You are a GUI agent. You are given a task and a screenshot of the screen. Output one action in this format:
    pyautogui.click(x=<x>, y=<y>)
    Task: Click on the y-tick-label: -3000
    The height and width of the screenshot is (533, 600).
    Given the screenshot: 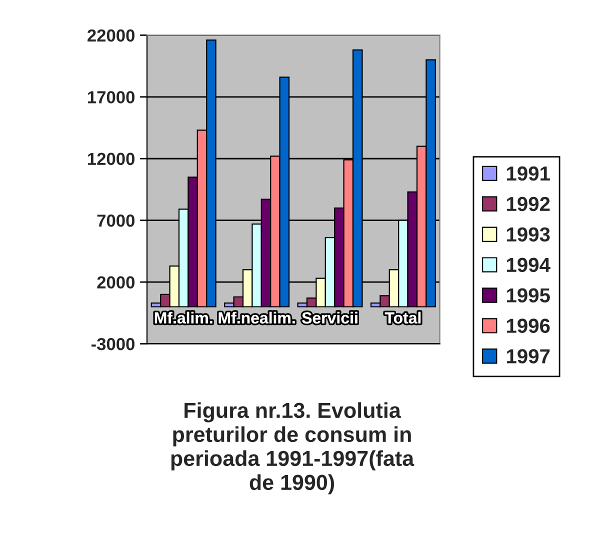 What is the action you would take?
    pyautogui.click(x=112, y=344)
    